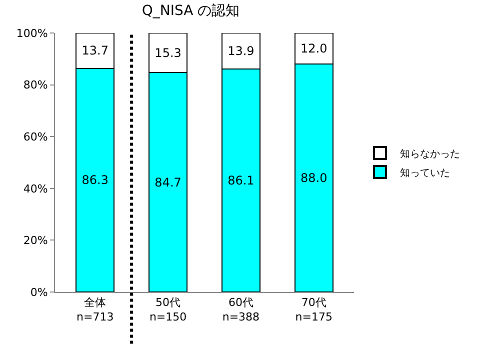 This screenshot has height=344, width=477. I want to click on data-label: 12.0, so click(314, 49).